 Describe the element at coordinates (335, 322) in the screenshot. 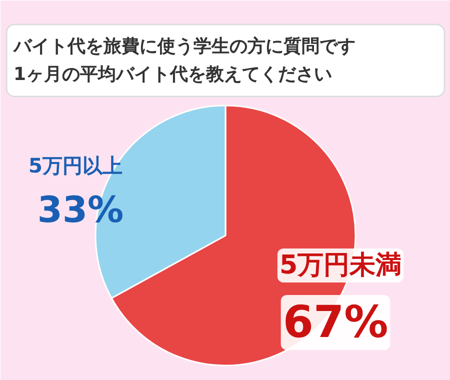

I see `data-label: 67%` at that location.